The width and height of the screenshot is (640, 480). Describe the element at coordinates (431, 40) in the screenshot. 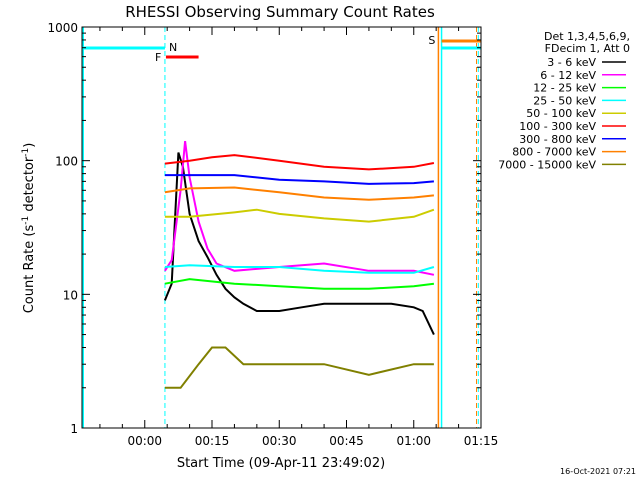

I see `saa-flag-label: S` at that location.